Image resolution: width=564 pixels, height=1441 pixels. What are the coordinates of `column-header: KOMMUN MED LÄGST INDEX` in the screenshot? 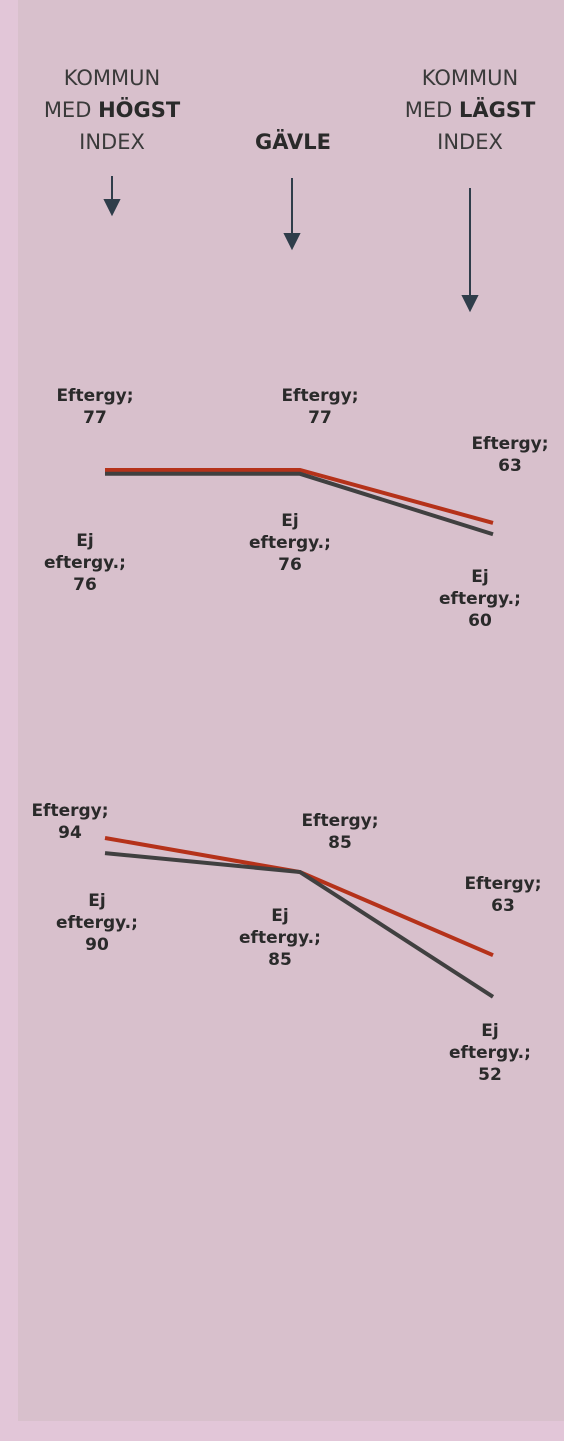 It's located at (470, 110).